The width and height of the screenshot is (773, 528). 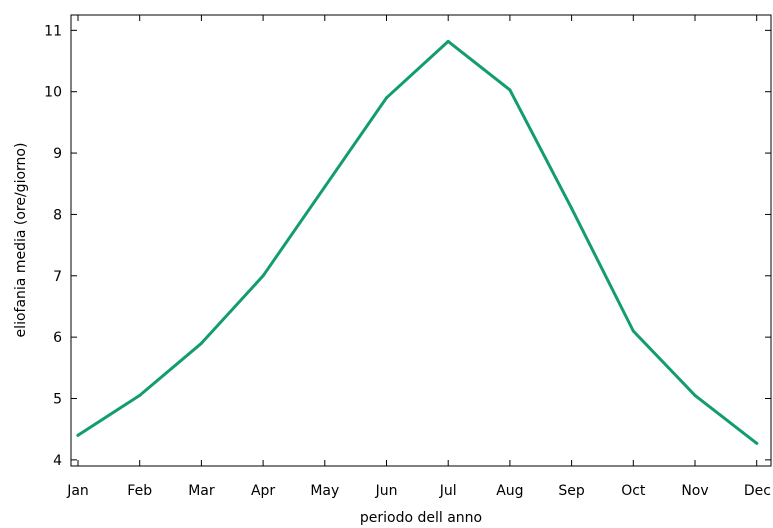 I want to click on x-tick-label: Mar, so click(x=201, y=491).